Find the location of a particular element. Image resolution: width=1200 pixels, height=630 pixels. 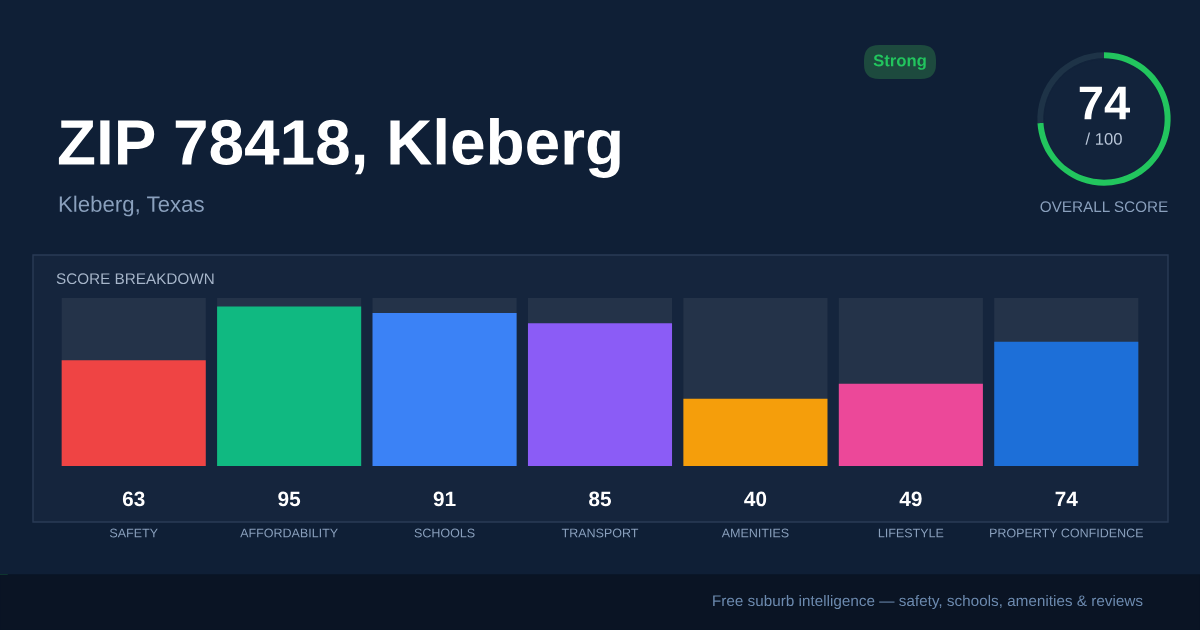

data-label: 95 is located at coordinates (289, 499).